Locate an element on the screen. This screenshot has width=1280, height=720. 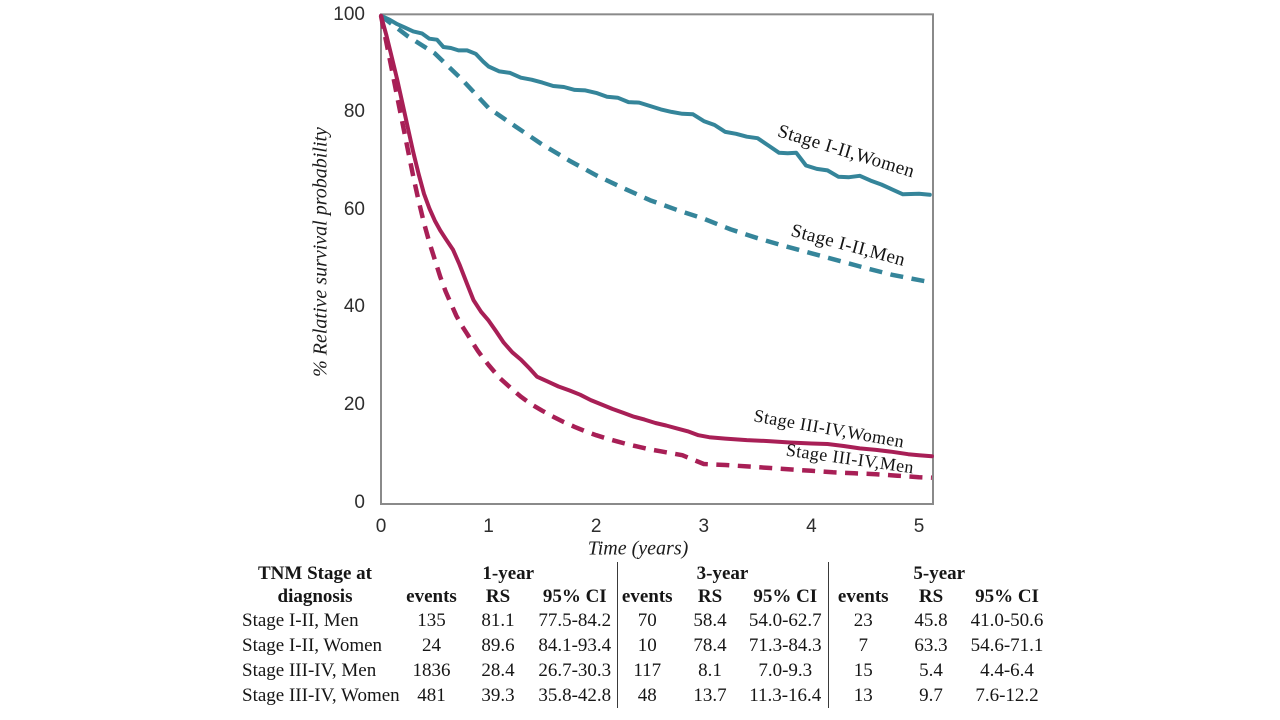
cell-ci5: 41.0-50.6 is located at coordinates (1007, 620).